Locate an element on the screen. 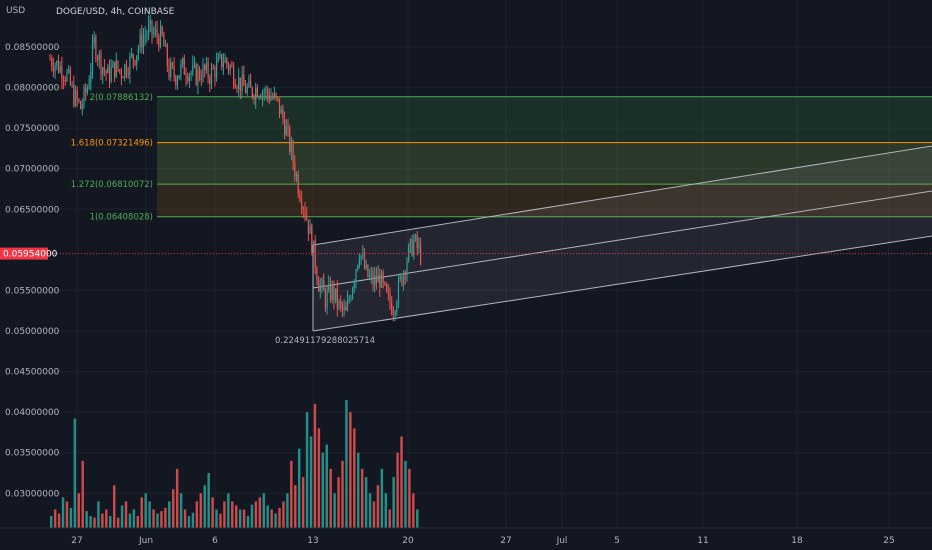 The height and width of the screenshot is (550, 932). channel-annotation: 0.22491179288025714 is located at coordinates (325, 341).